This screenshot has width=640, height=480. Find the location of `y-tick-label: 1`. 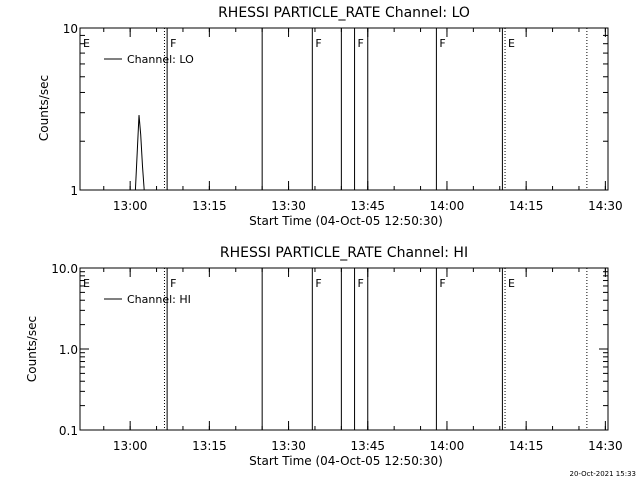

y-tick-label: 1 is located at coordinates (74, 191).